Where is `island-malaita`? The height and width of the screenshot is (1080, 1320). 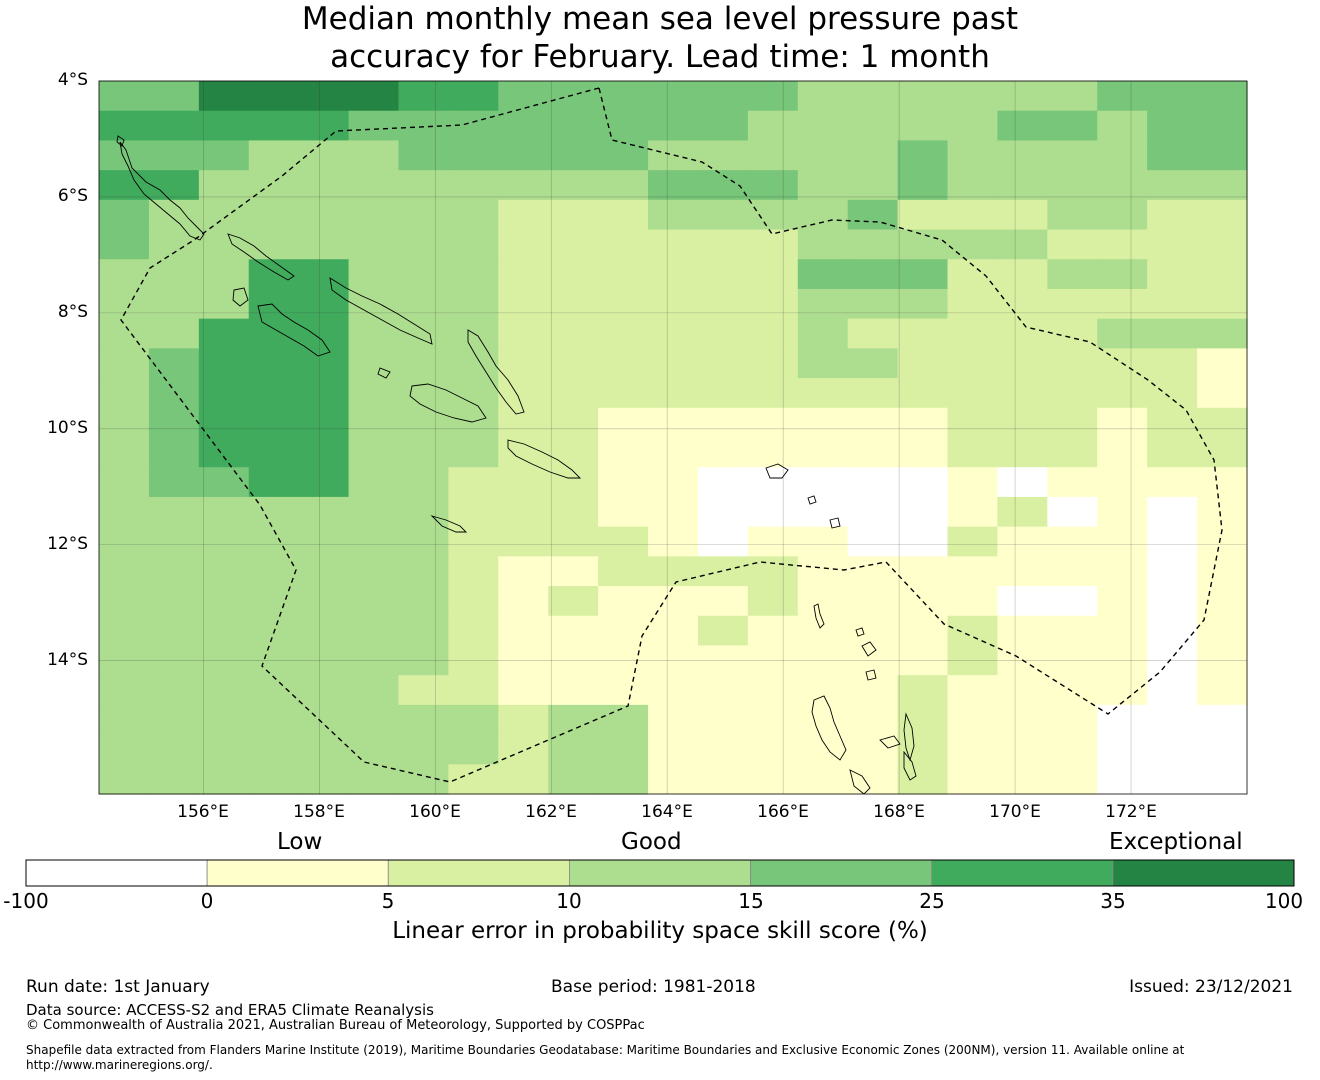 island-malaita is located at coordinates (496, 372).